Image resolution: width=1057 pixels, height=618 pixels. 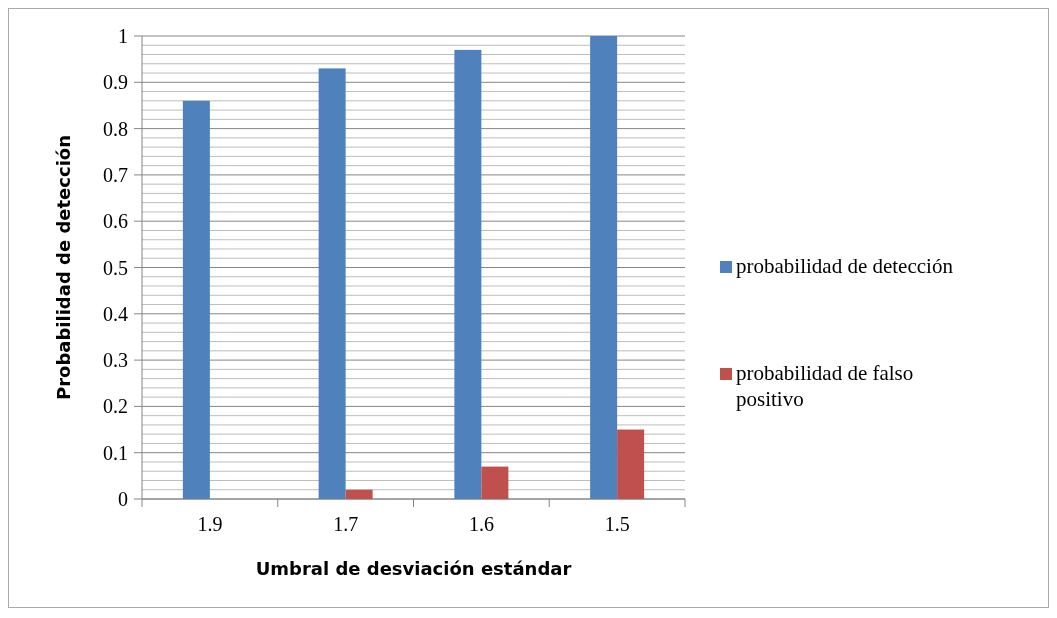 What do you see at coordinates (210, 524) in the screenshot?
I see `x-tick-label: 1.9` at bounding box center [210, 524].